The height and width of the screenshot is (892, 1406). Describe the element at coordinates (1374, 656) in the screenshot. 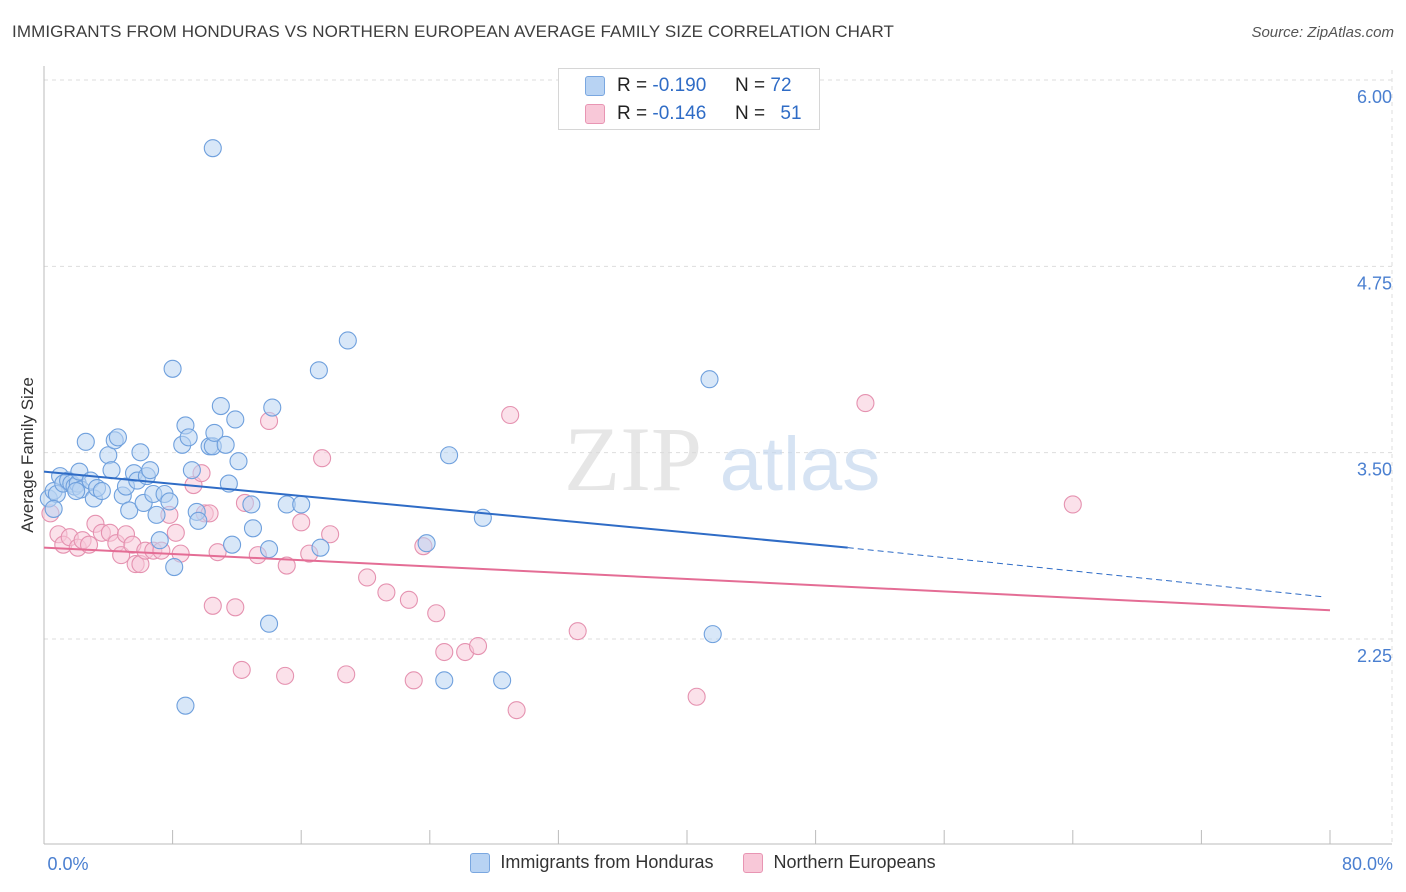

I see `y-tick-label: 2.25` at that location.